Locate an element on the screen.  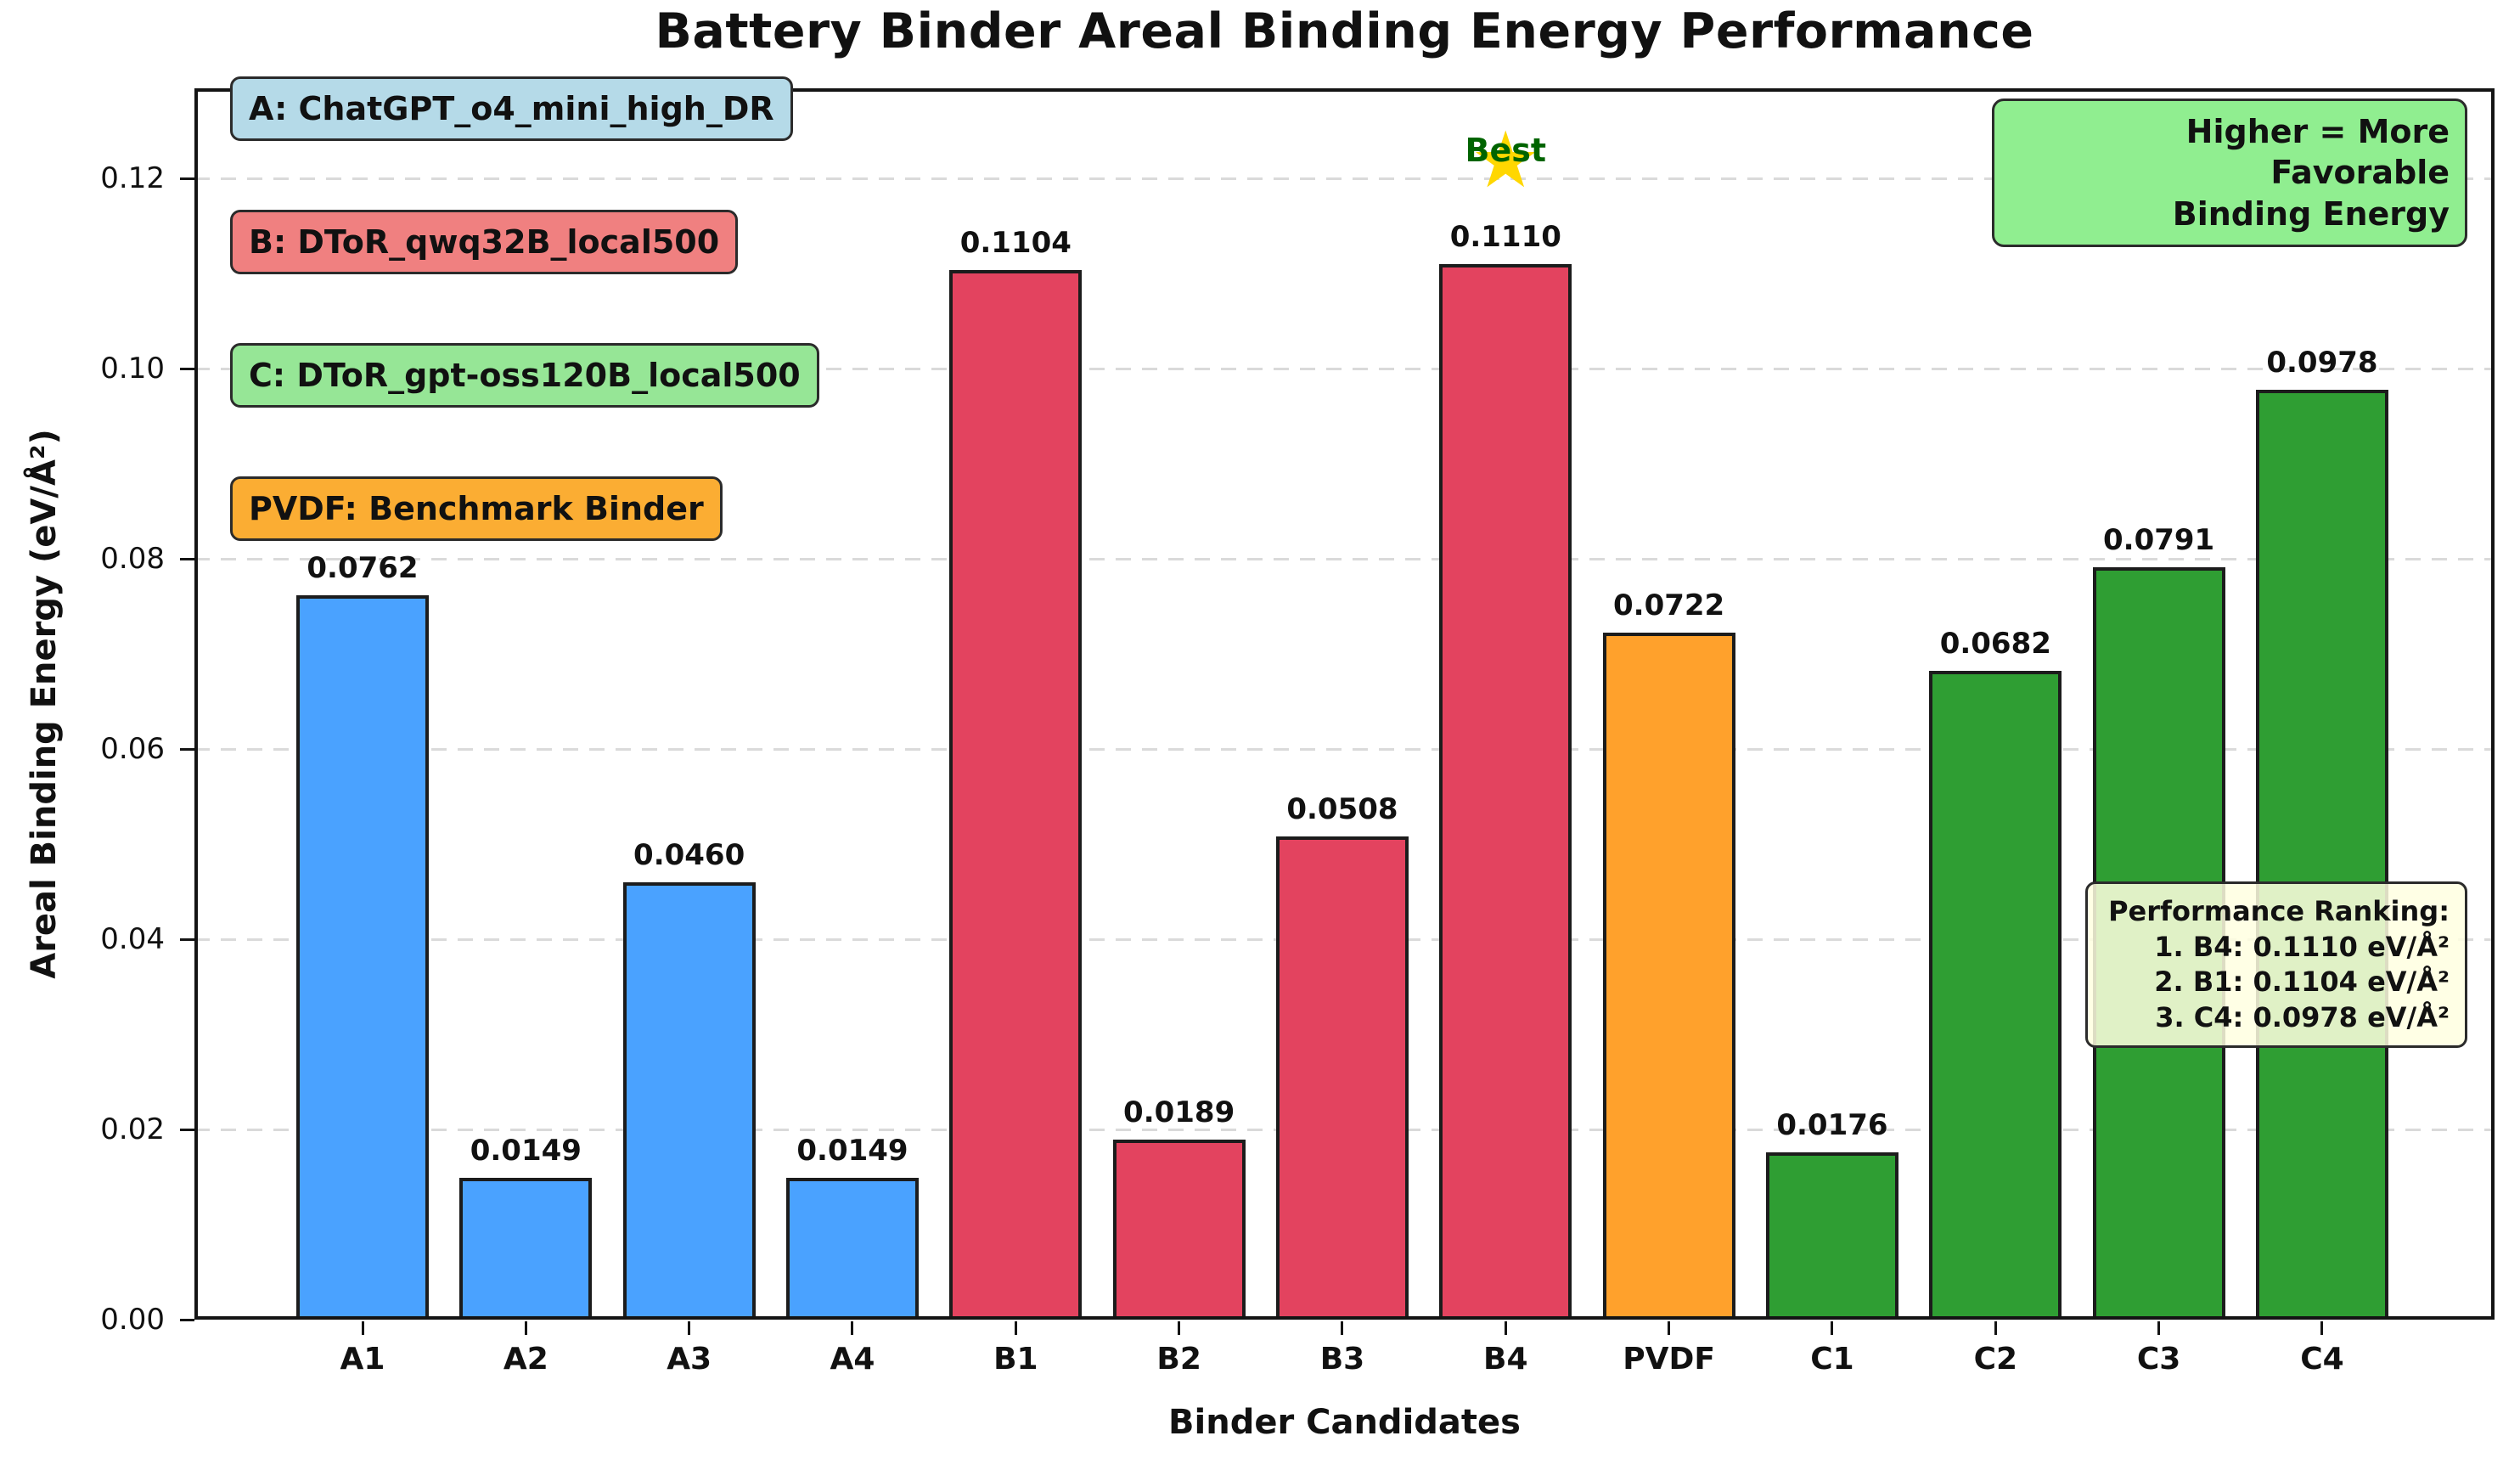
bar-C2 is located at coordinates (1995, 996).